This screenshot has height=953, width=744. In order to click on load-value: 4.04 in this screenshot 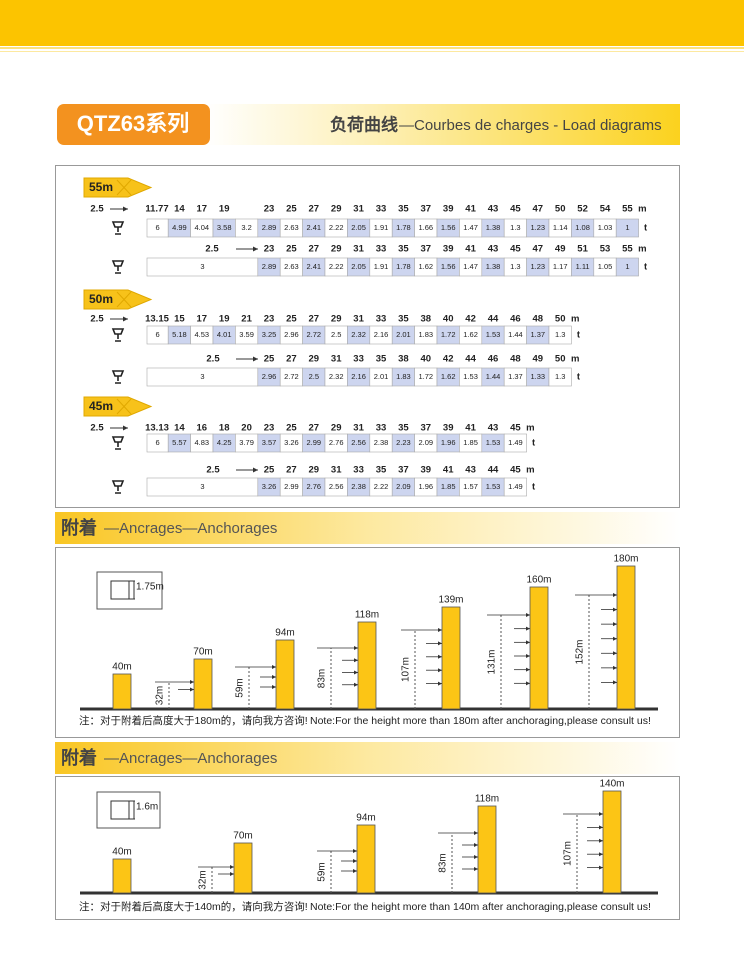, I will do `click(201, 227)`.